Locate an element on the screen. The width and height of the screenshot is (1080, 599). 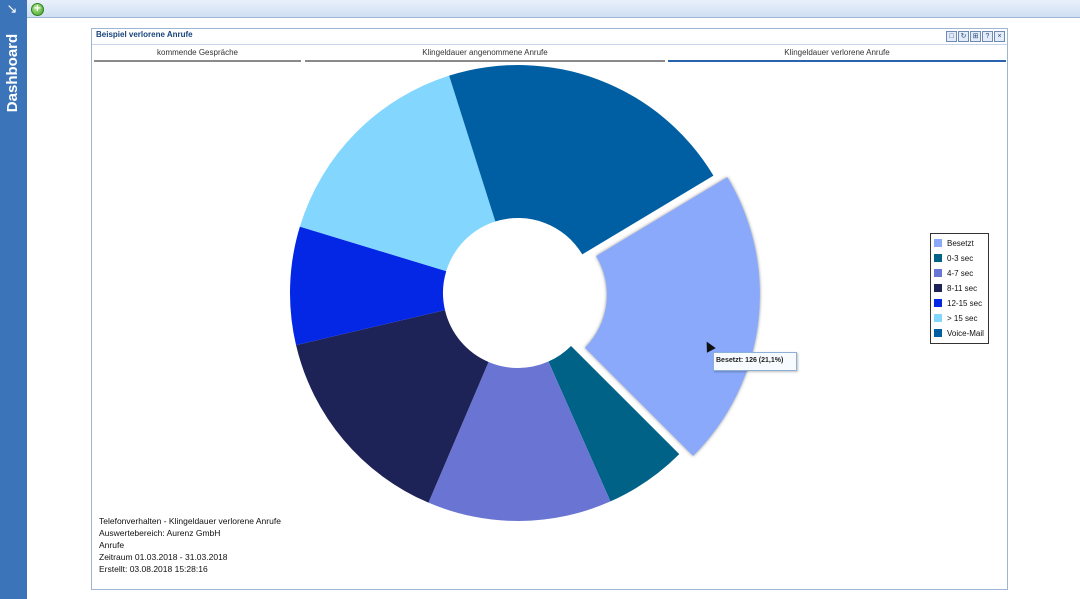
legend-label: Besetzt is located at coordinates (960, 243).